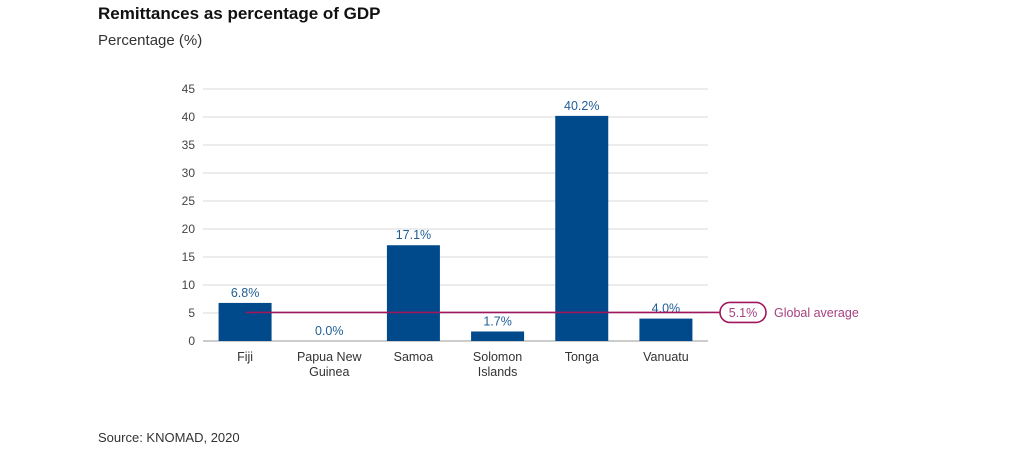 The height and width of the screenshot is (457, 1024). Describe the element at coordinates (189, 229) in the screenshot. I see `y-tick-label: 20` at that location.